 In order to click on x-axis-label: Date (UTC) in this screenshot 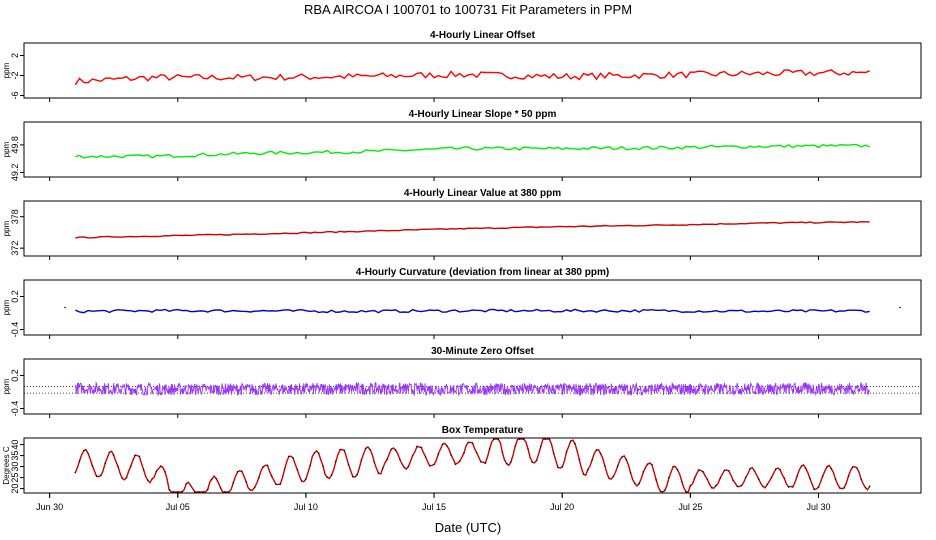, I will do `click(468, 527)`.